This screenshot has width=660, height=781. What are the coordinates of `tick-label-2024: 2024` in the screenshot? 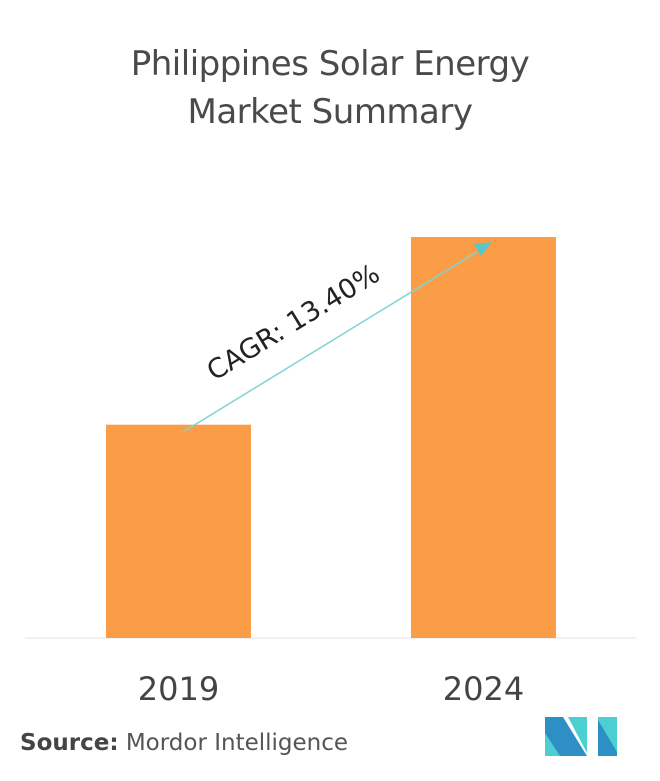 It's located at (483, 689).